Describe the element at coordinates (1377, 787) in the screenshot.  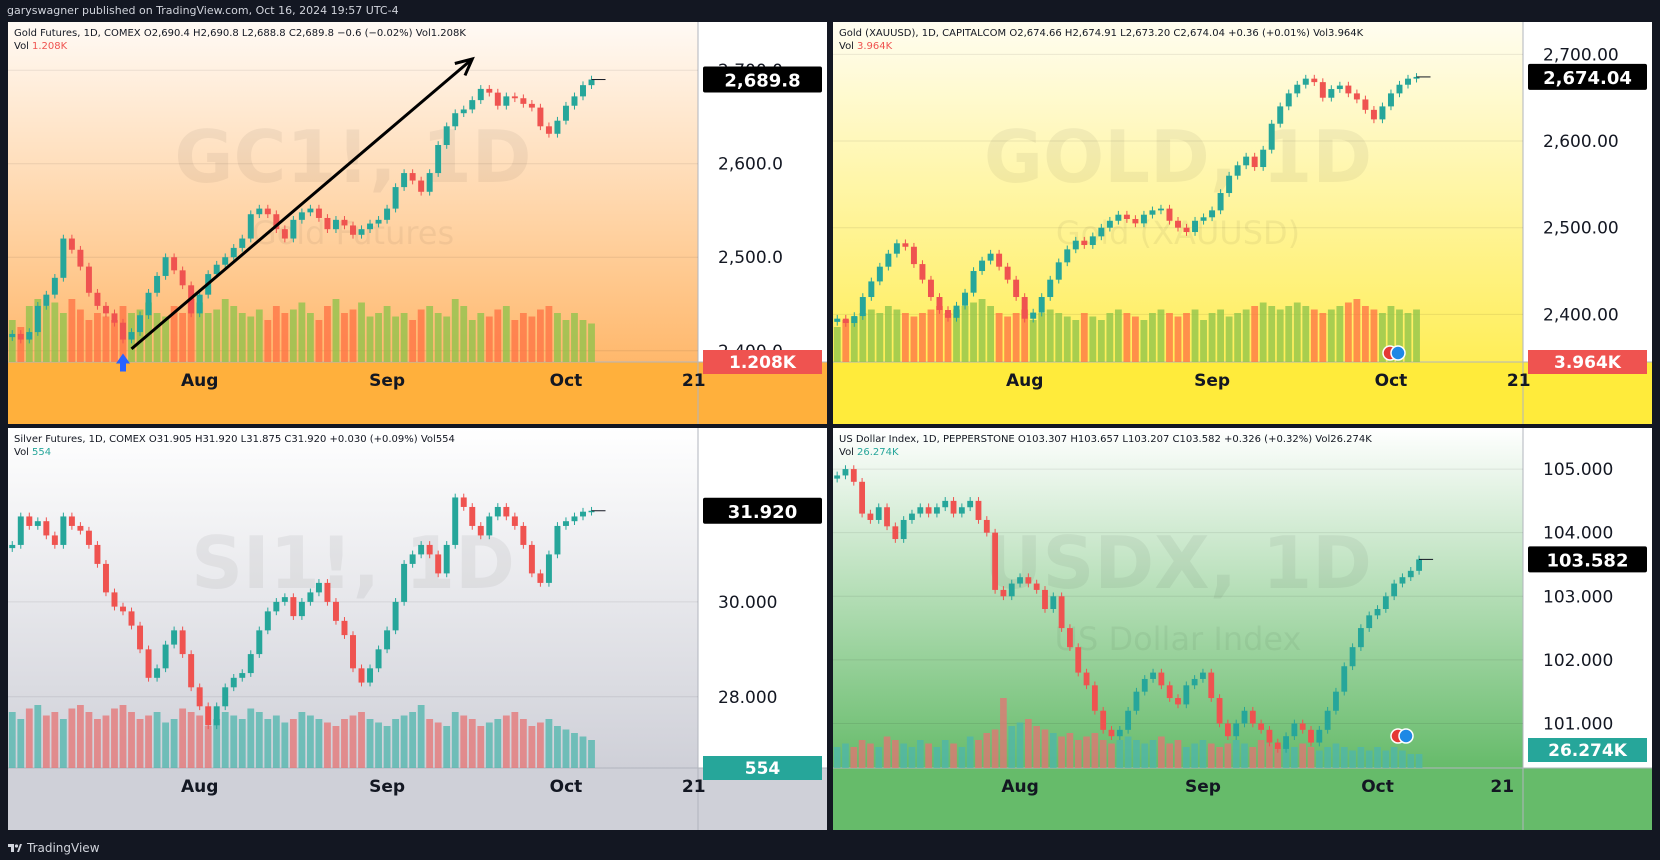
I see `x-tick-label: Oct` at that location.